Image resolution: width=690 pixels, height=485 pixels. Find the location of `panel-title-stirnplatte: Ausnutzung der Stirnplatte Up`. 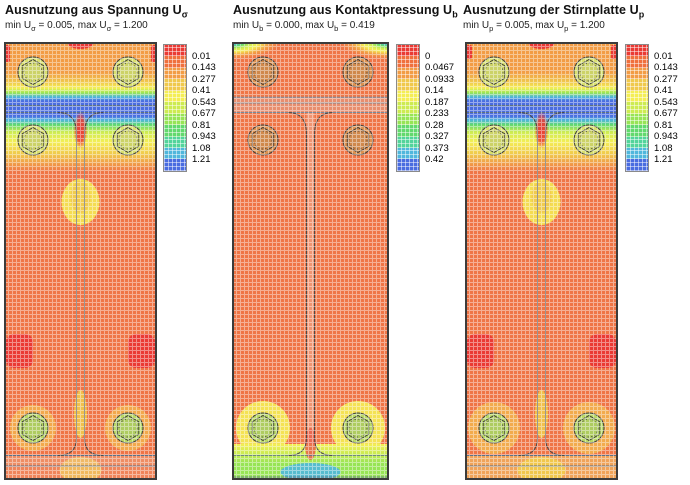

panel-title-stirnplatte: Ausnutzung der Stirnplatte Up is located at coordinates (553, 11).